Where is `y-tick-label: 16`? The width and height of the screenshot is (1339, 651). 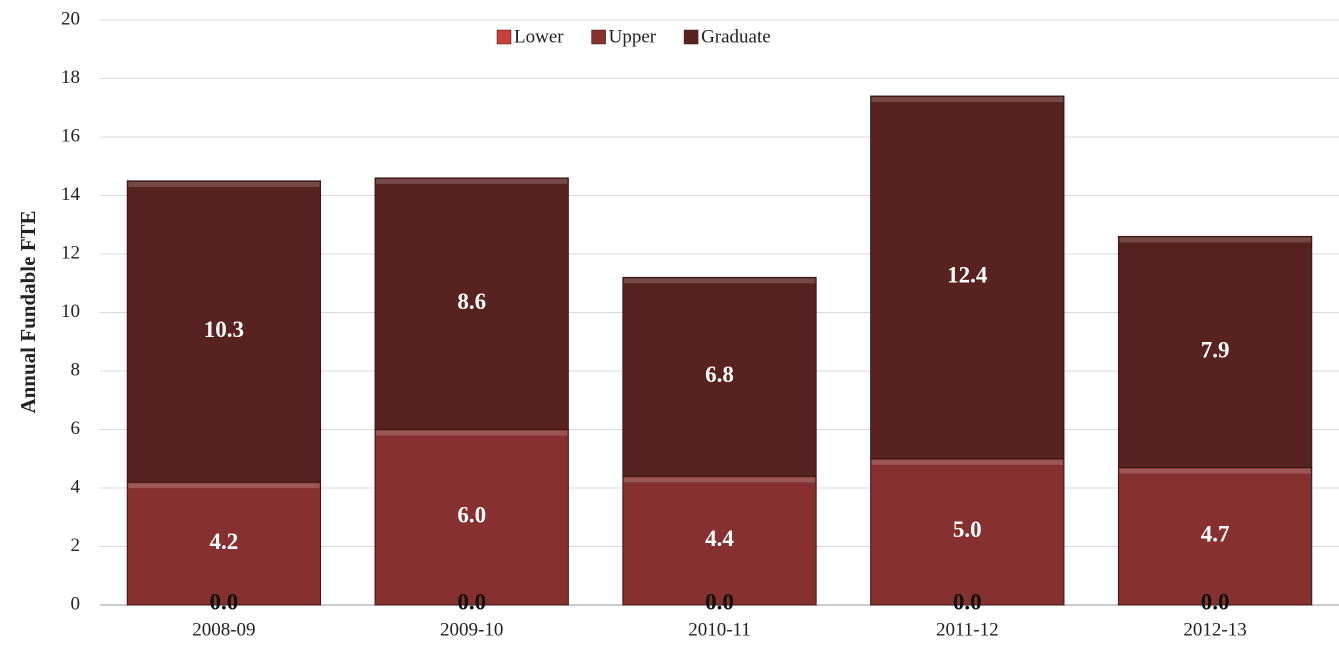 y-tick-label: 16 is located at coordinates (70, 135).